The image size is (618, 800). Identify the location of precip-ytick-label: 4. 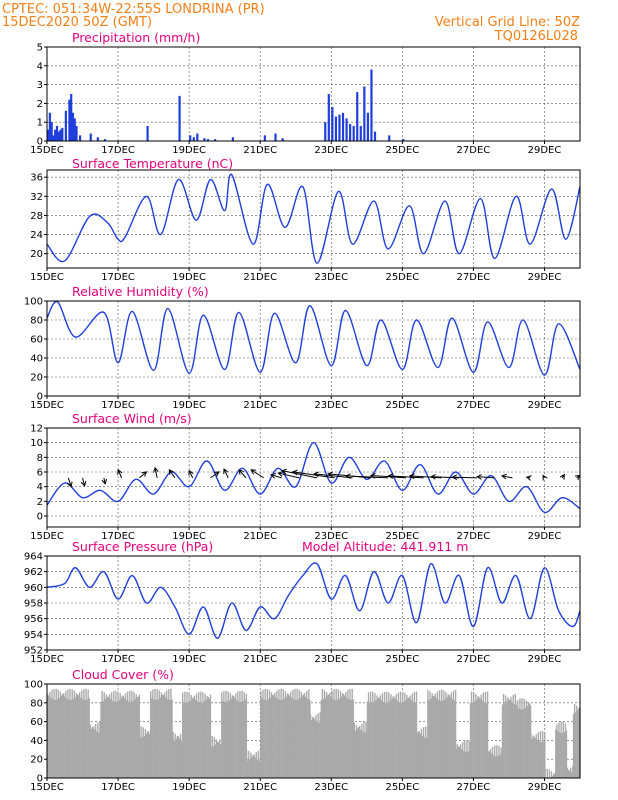
(40, 66).